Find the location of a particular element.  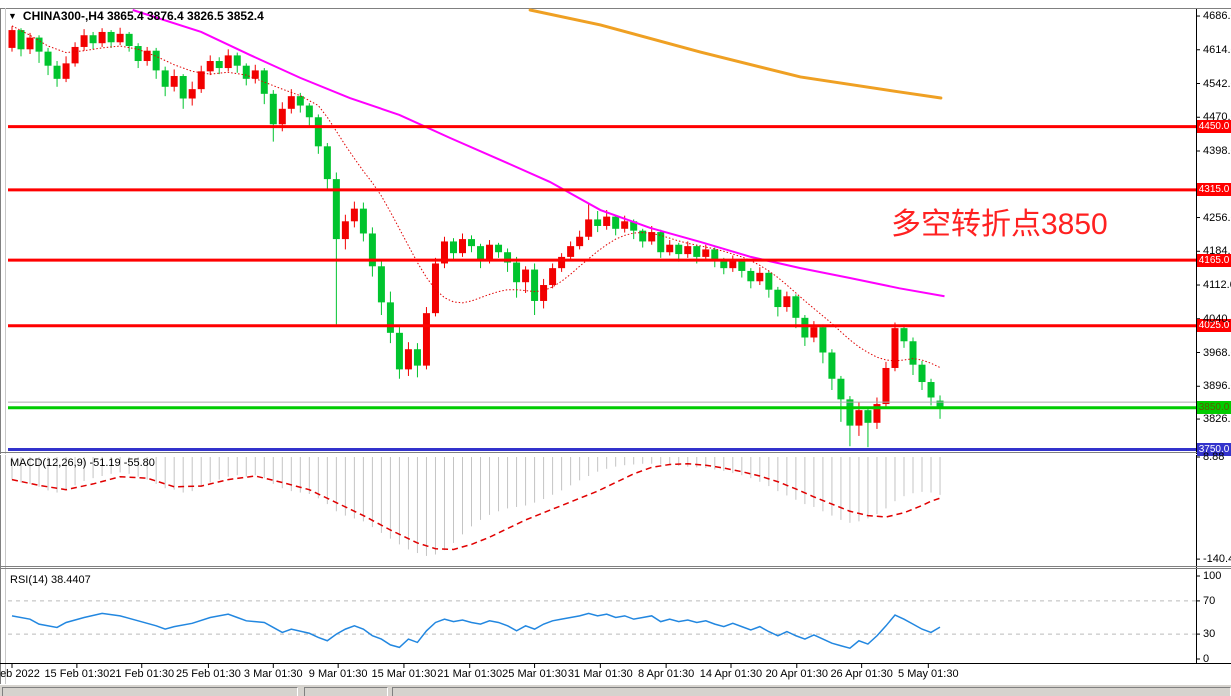

price-tick-label: 3826.0 is located at coordinates (1217, 419).